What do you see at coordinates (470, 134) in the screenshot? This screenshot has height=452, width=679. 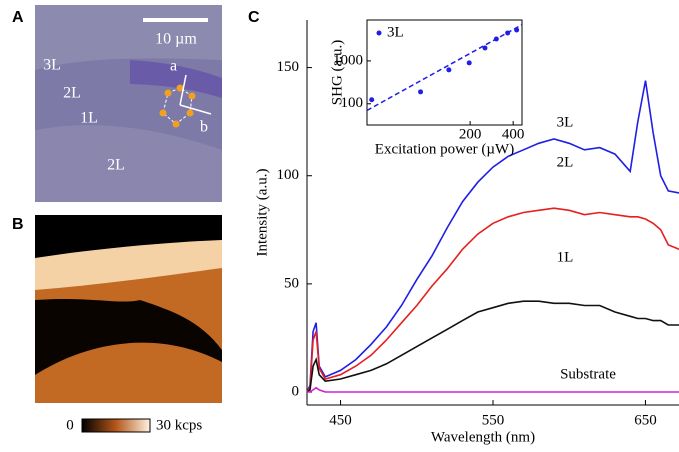 I see `x-tick-label: 200` at bounding box center [470, 134].